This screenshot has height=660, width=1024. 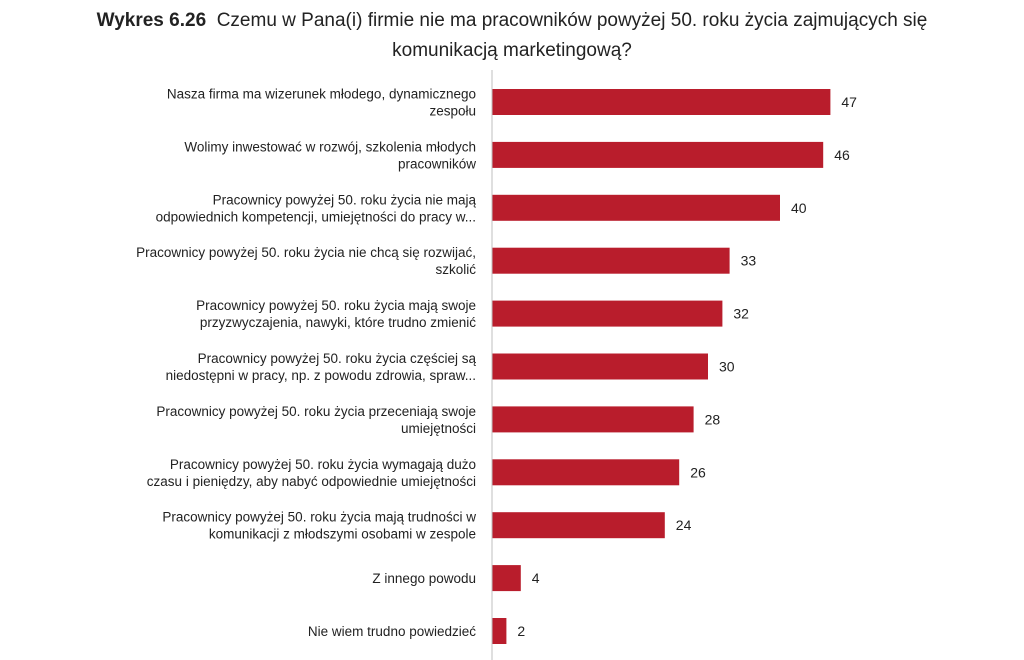 I want to click on category-label-line: Z innego powodu, so click(x=424, y=578).